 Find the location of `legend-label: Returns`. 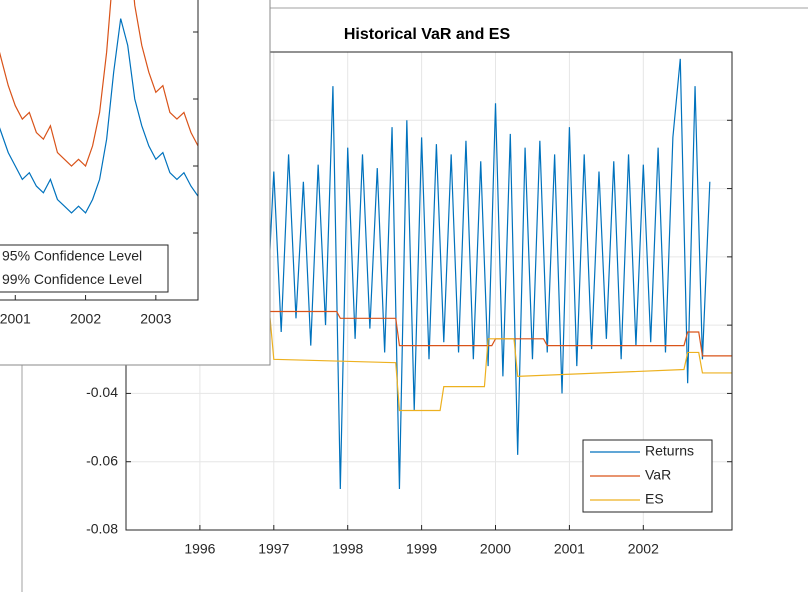

legend-label: Returns is located at coordinates (669, 451).